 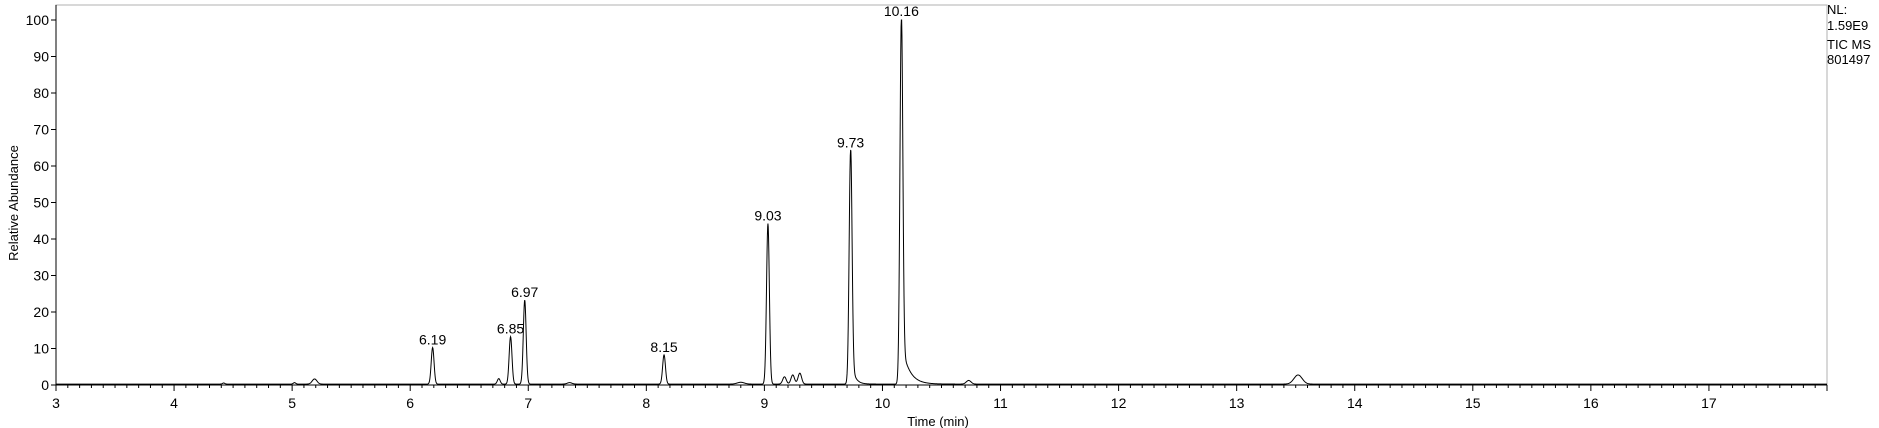 I want to click on y-tick-label: 20, so click(x=41, y=312).